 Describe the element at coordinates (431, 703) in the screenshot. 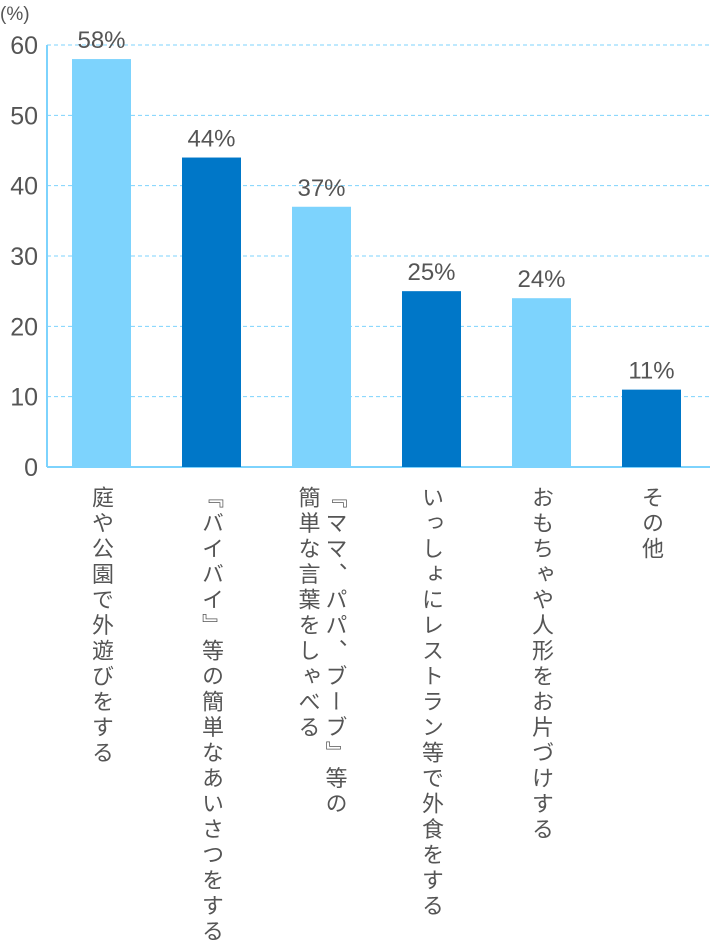

I see `category-label: いっしょにレストラン等で外食をする` at that location.